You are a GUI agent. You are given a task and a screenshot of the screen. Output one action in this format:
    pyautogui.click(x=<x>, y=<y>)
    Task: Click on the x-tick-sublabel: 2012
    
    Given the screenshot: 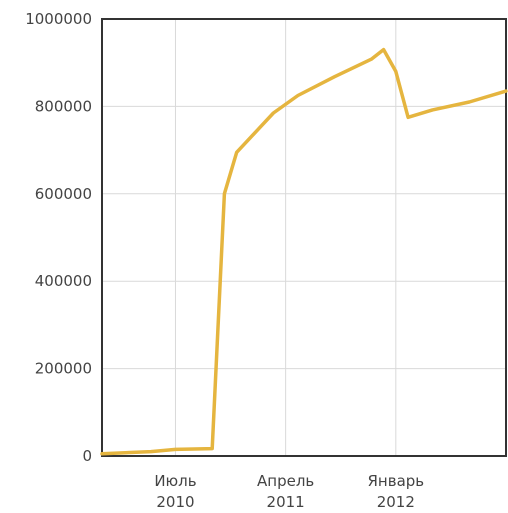 What is the action you would take?
    pyautogui.click(x=396, y=502)
    